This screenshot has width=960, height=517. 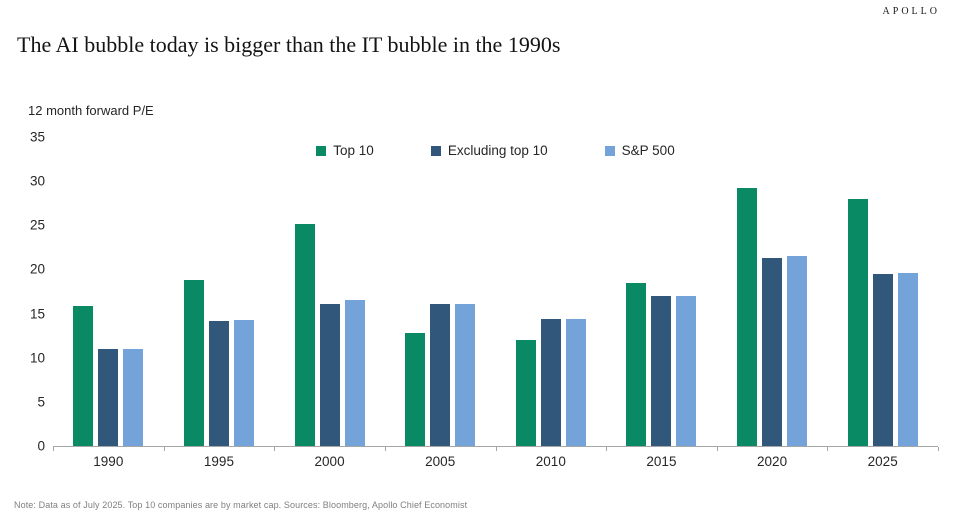 I want to click on bar-excluding-top-10-1990, so click(x=108, y=397).